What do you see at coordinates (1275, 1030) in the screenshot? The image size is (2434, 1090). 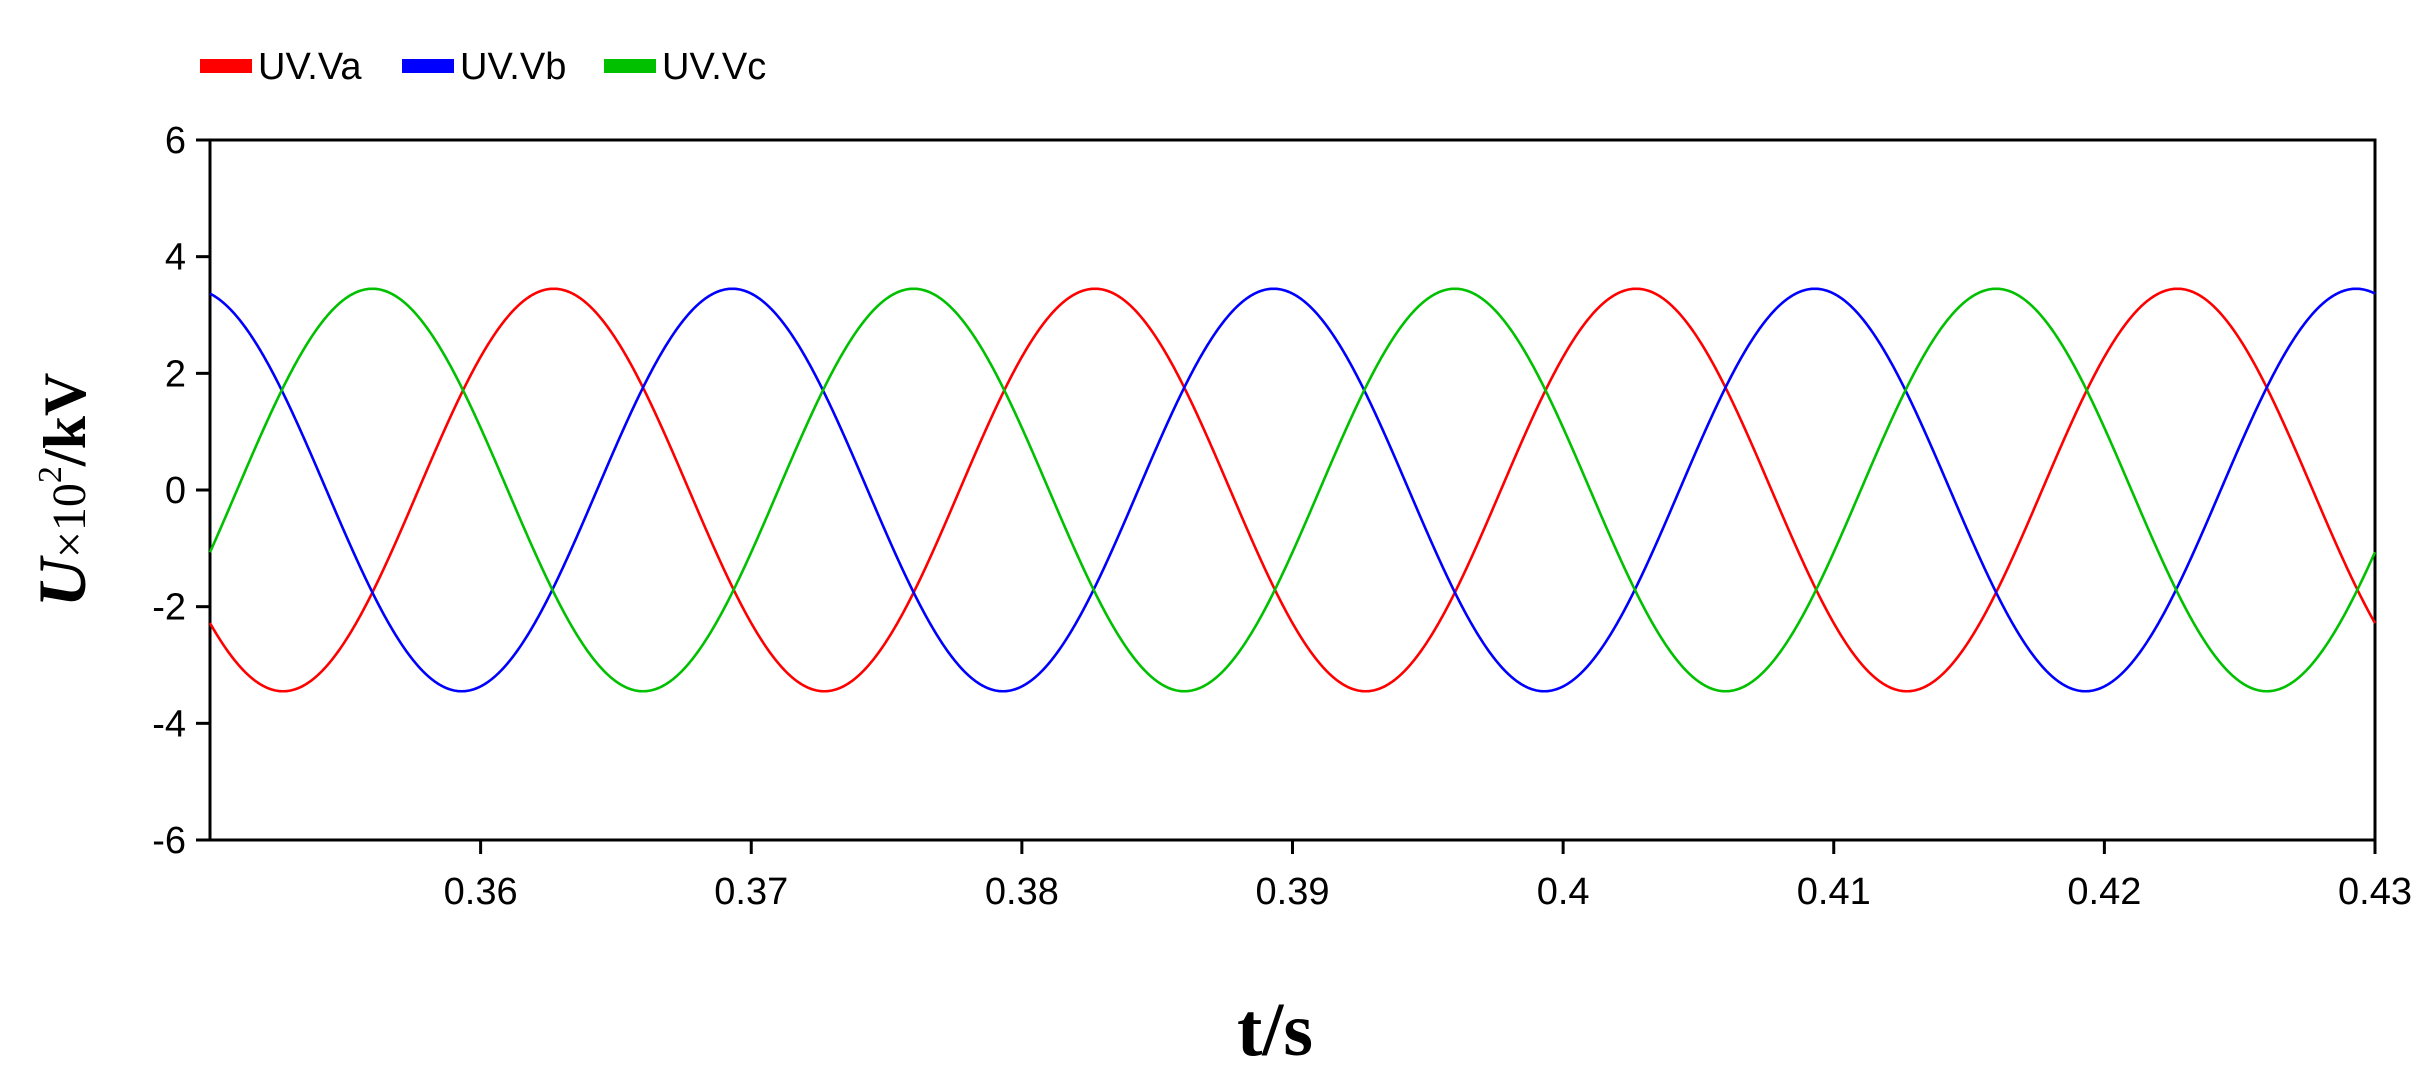 I see `x-axis-title: t/s` at bounding box center [1275, 1030].